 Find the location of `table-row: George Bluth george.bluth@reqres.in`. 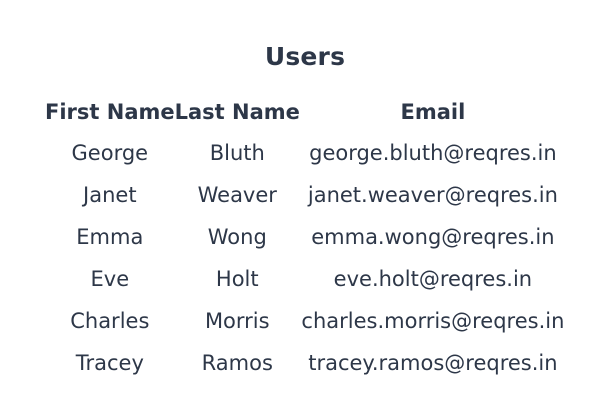

table-row: George Bluth george.bluth@reqres.in is located at coordinates (305, 153).